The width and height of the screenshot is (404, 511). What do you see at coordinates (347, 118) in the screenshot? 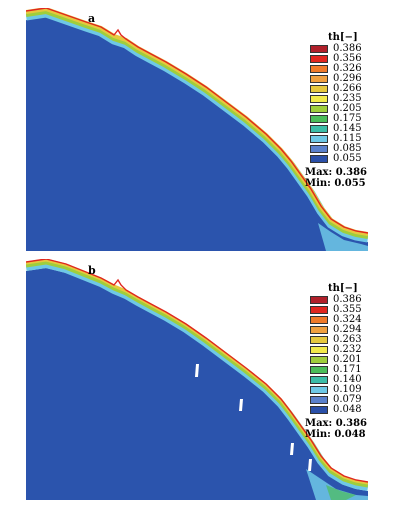
I see `legend-value: 0.175` at bounding box center [347, 118].